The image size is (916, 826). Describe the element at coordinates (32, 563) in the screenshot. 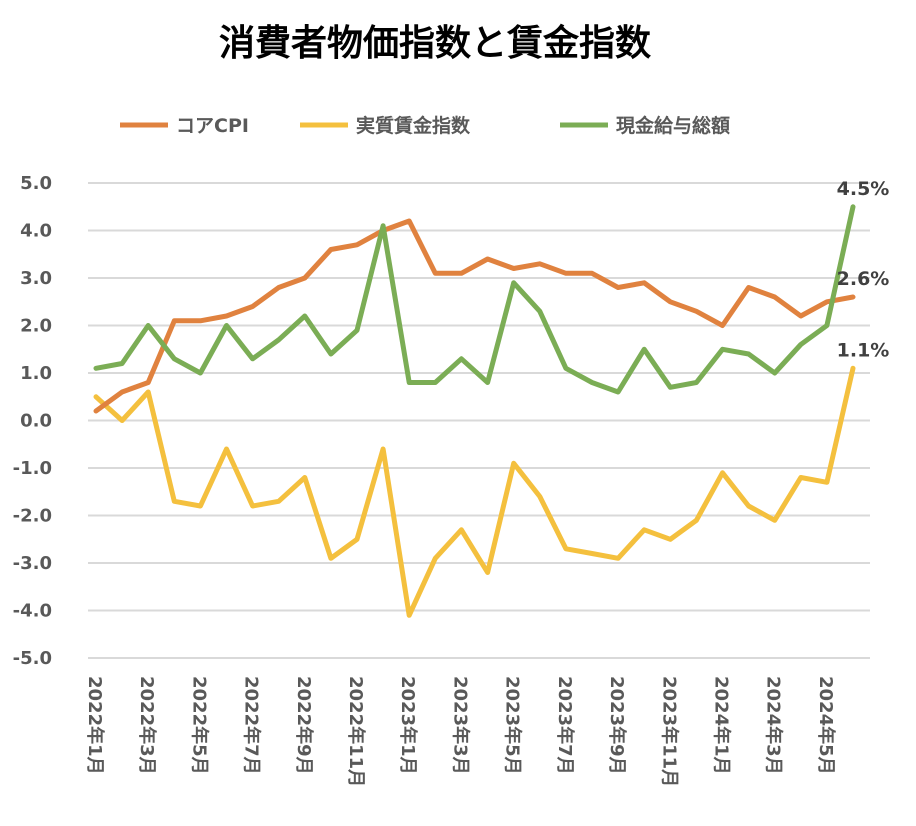

I see `y-tick-label: -3.0` at that location.